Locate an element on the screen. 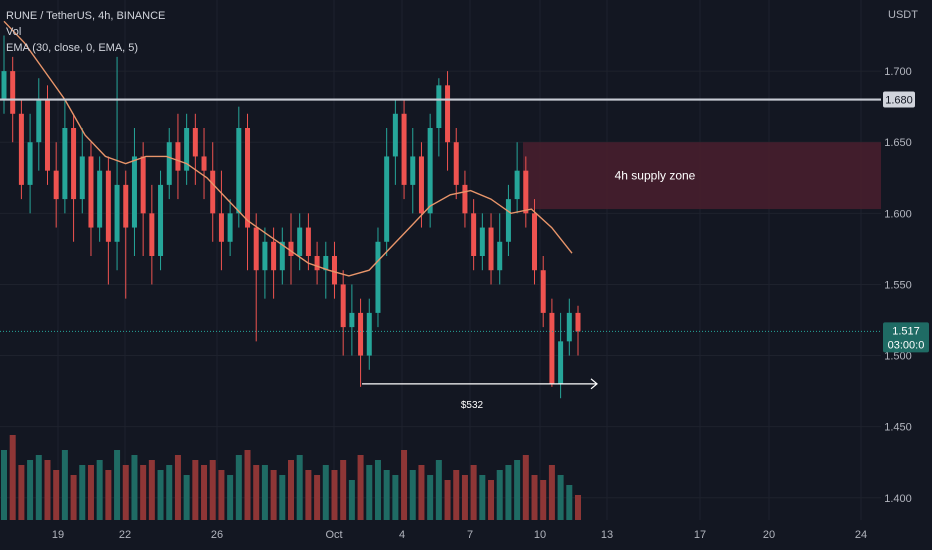 The height and width of the screenshot is (550, 932). time-tick-label: 19 is located at coordinates (58, 535).